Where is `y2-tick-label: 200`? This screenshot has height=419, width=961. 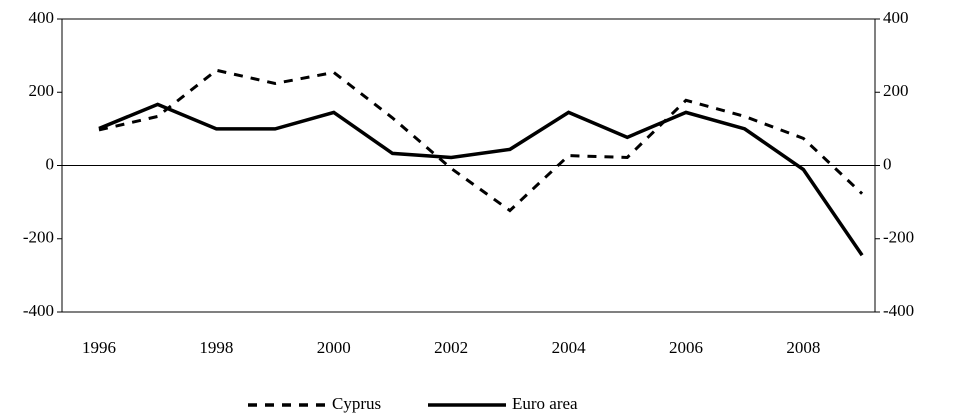
y2-tick-label: 200 is located at coordinates (896, 90).